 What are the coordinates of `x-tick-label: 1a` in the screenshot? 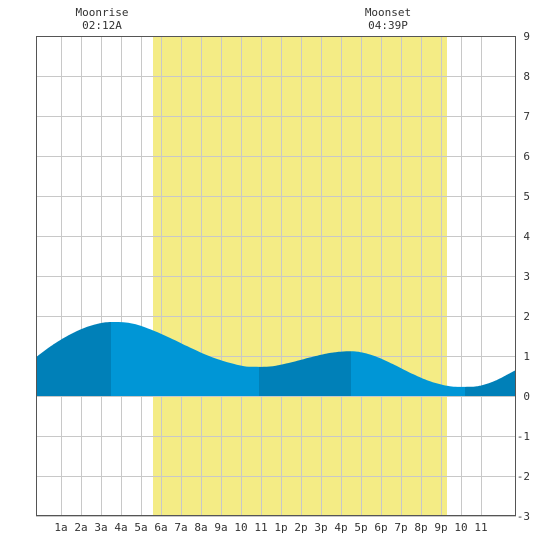 It's located at (60, 527).